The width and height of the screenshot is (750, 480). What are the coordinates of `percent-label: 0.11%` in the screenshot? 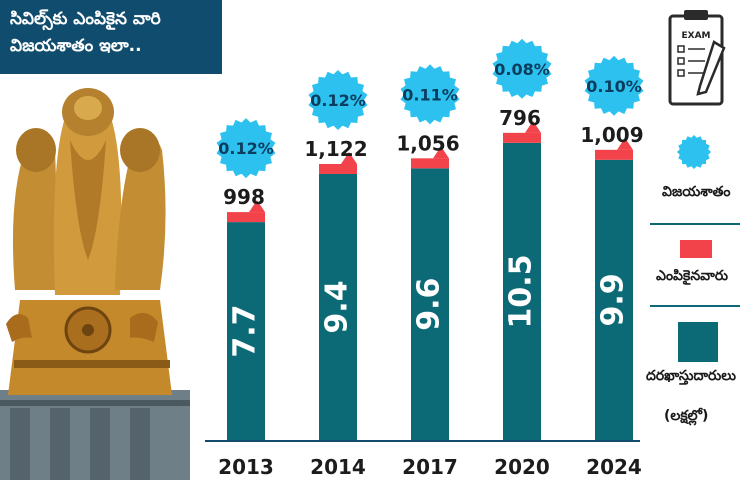 It's located at (430, 94).